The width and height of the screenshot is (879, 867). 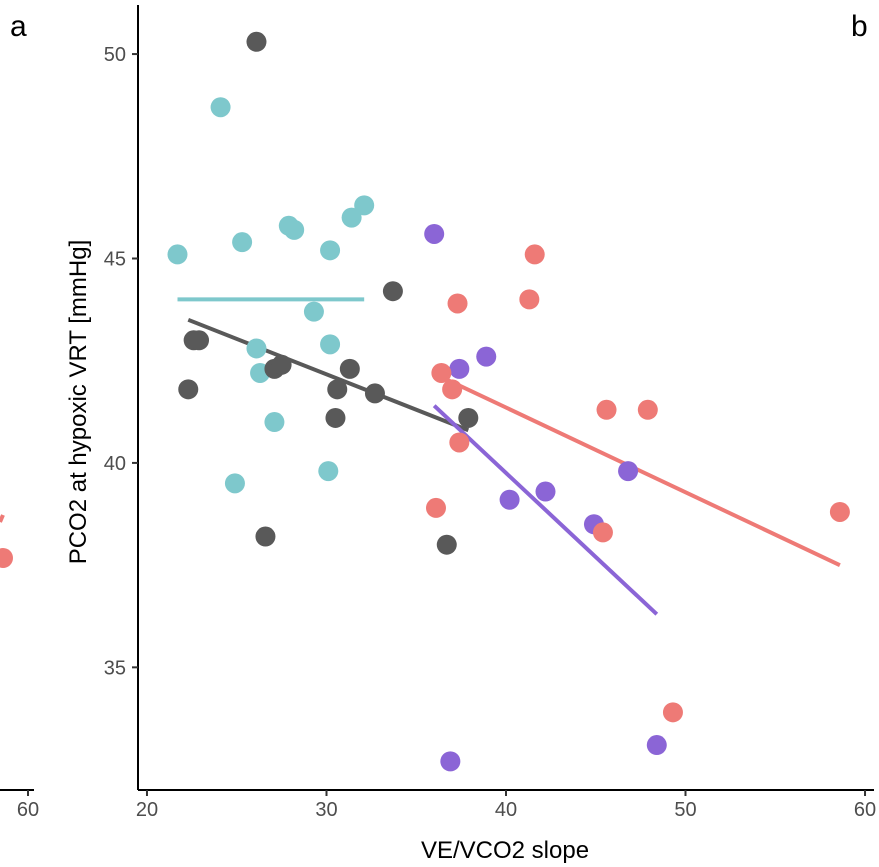 I want to click on left-panel-trend-line, so click(x=2, y=518).